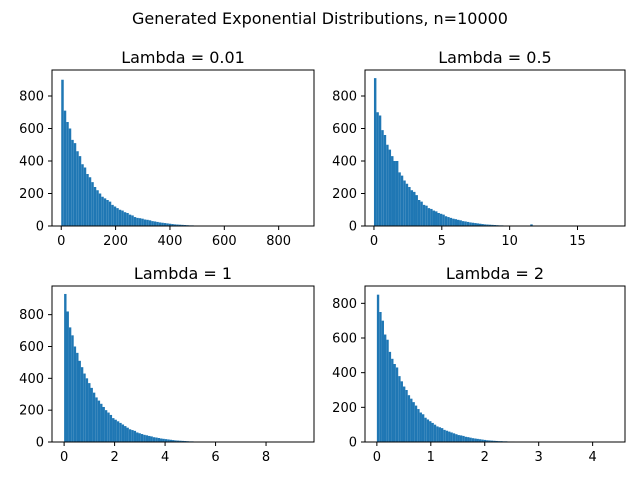 Image resolution: width=640 pixels, height=480 pixels. What do you see at coordinates (442, 241) in the screenshot?
I see `x-tick-label: 5` at bounding box center [442, 241].